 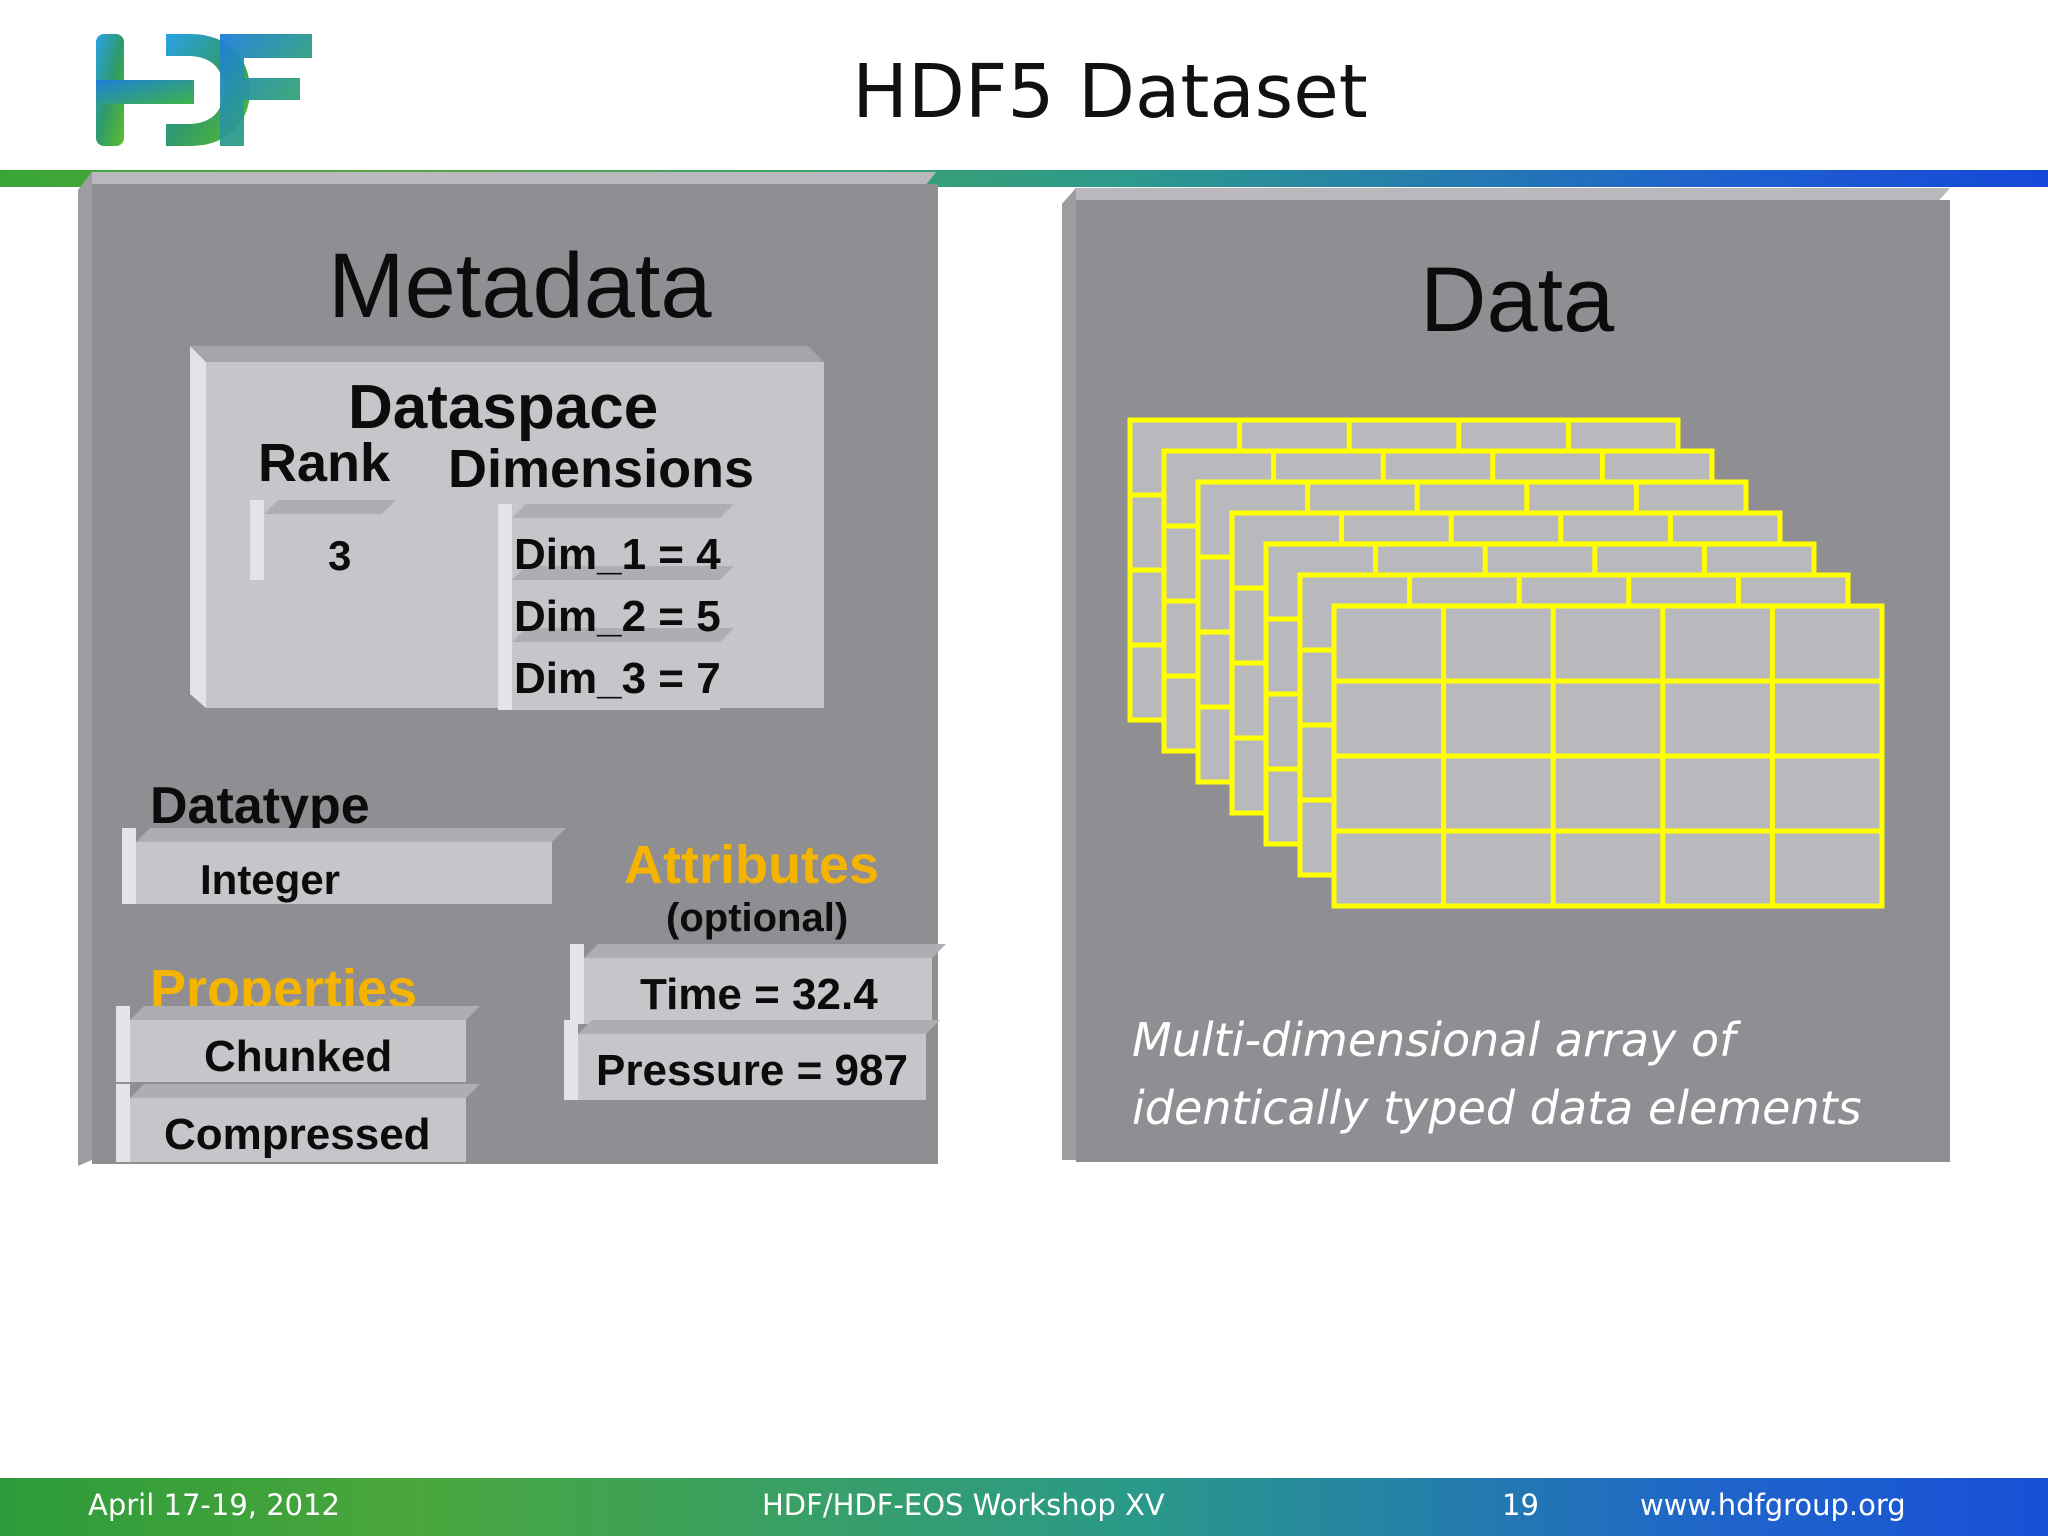 What do you see at coordinates (1608, 756) in the screenshot?
I see `array-layer` at bounding box center [1608, 756].